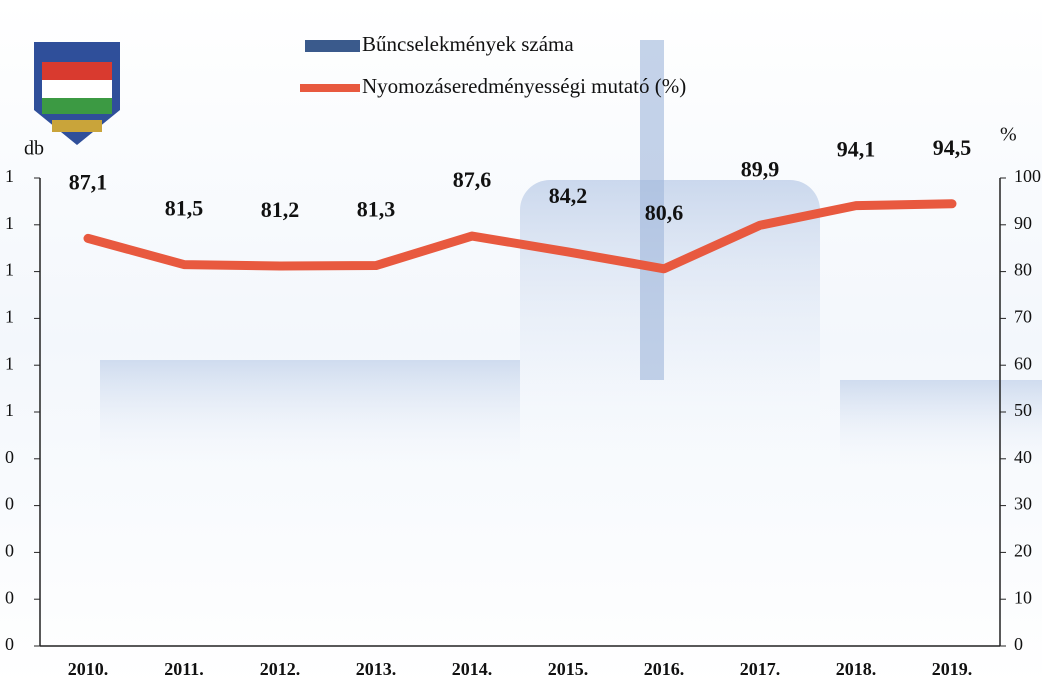 Image resolution: width=1042 pixels, height=686 pixels. What do you see at coordinates (1023, 363) in the screenshot?
I see `y2-tick-label: 60` at bounding box center [1023, 363].